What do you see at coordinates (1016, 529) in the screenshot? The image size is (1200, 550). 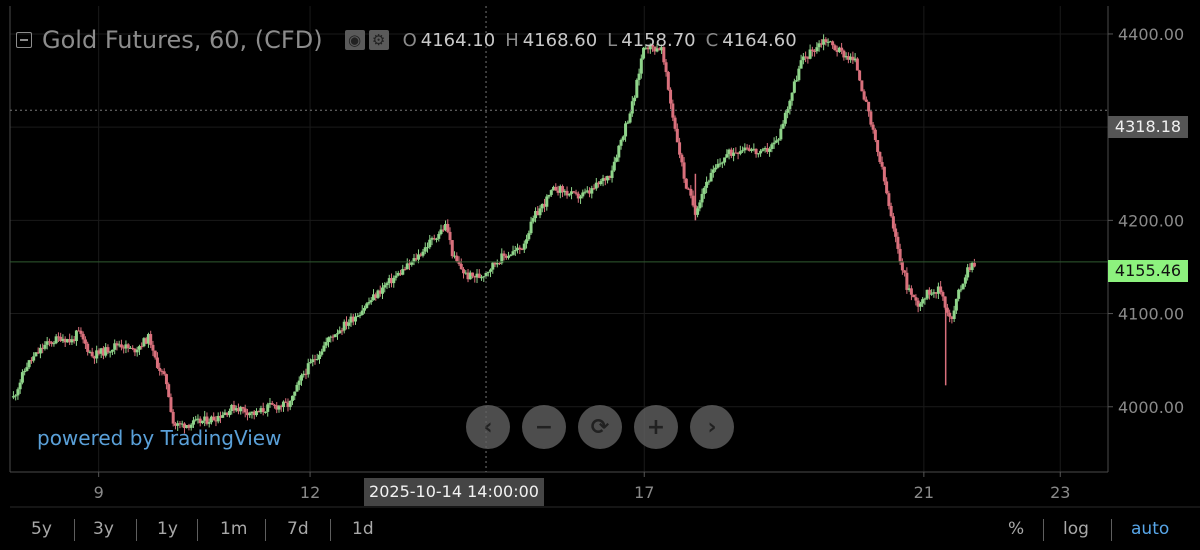 I see `scale-percent-button: %` at bounding box center [1016, 529].